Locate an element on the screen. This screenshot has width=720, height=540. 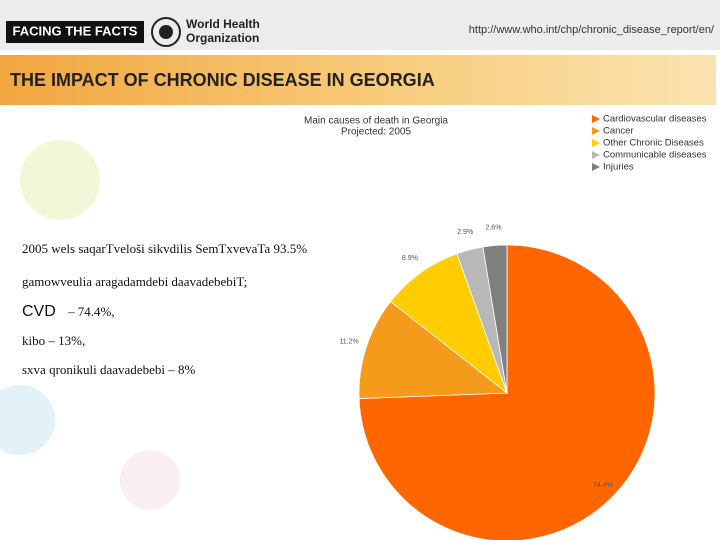
legend-label: Other Chronic Diseases is located at coordinates (653, 143).